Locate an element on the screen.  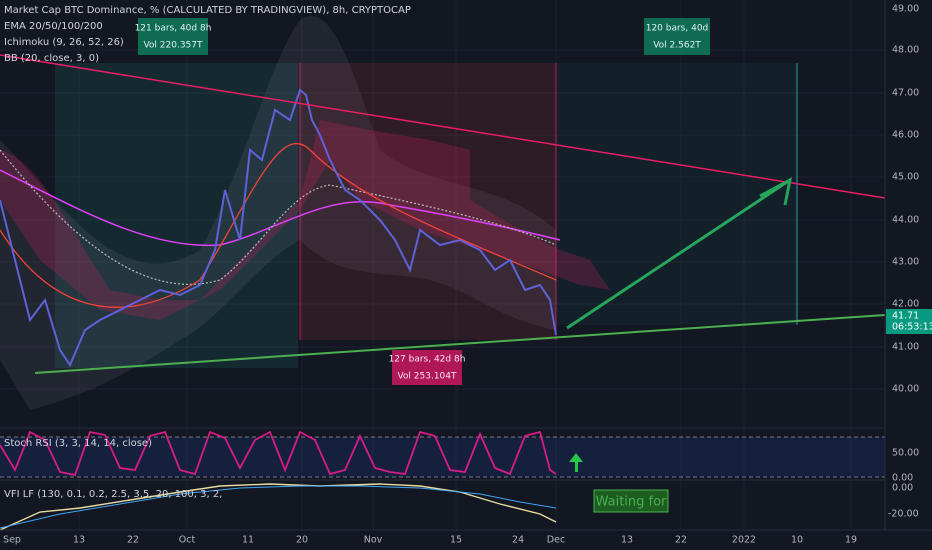
price-tick: 49.00 is located at coordinates (905, 9).